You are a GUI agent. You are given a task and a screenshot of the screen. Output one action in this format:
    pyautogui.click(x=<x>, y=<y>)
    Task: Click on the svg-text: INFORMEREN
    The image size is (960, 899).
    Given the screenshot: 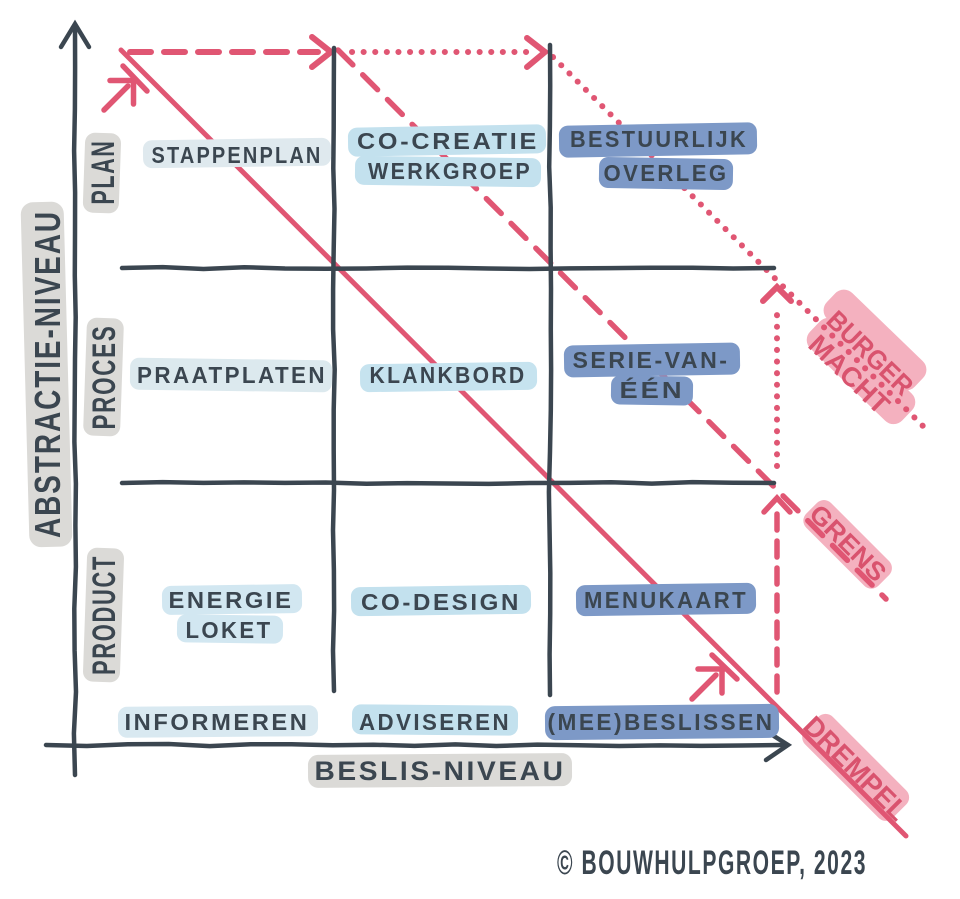 What is the action you would take?
    pyautogui.click(x=217, y=722)
    